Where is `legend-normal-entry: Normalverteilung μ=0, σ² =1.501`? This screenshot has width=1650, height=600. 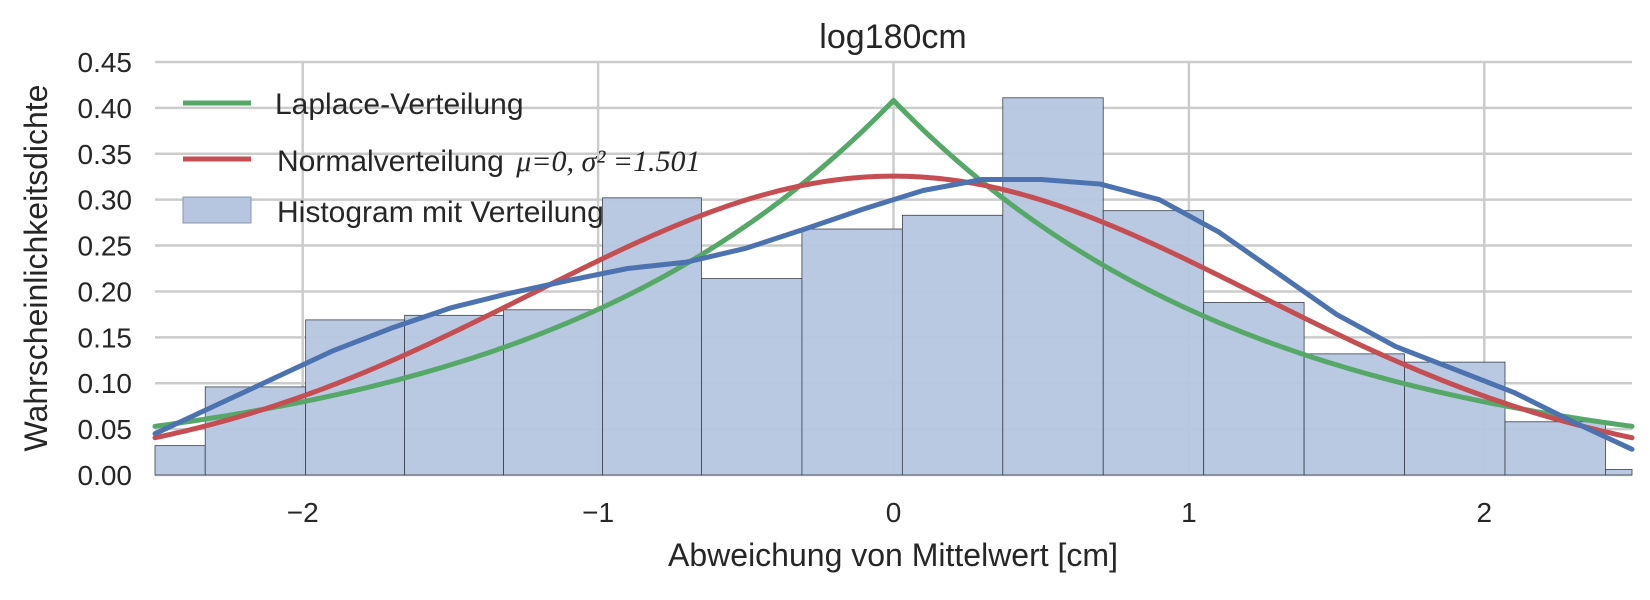 legend-normal-entry: Normalverteilung μ=0, σ² =1.501 is located at coordinates (489, 161).